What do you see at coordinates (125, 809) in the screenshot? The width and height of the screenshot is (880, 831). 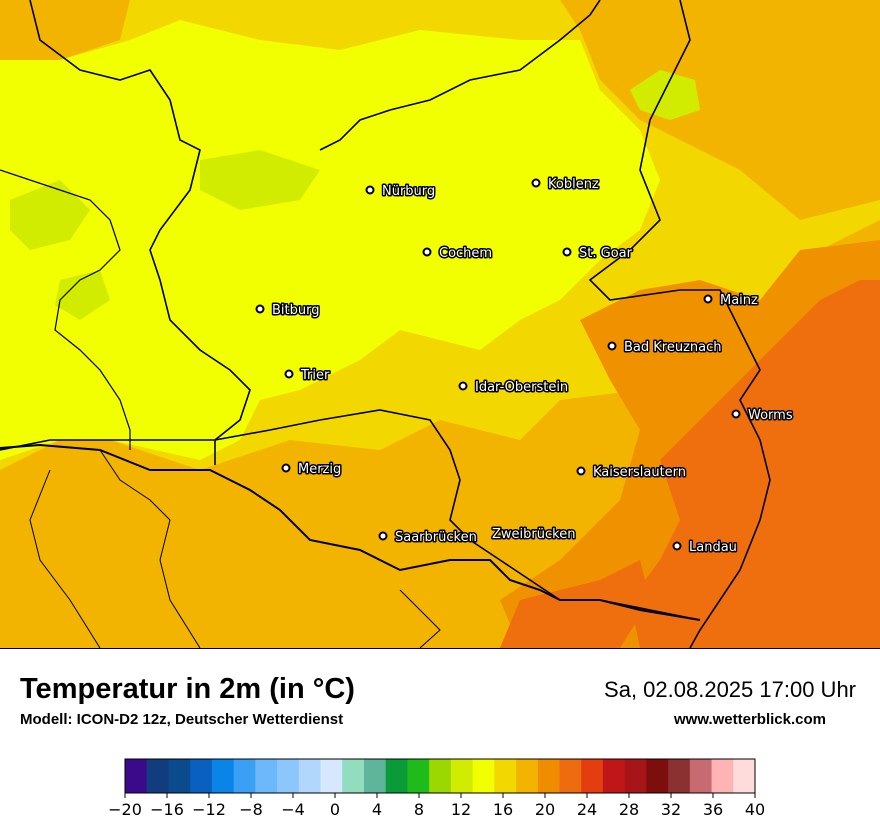 I see `scale-tick-label: −20` at bounding box center [125, 809].